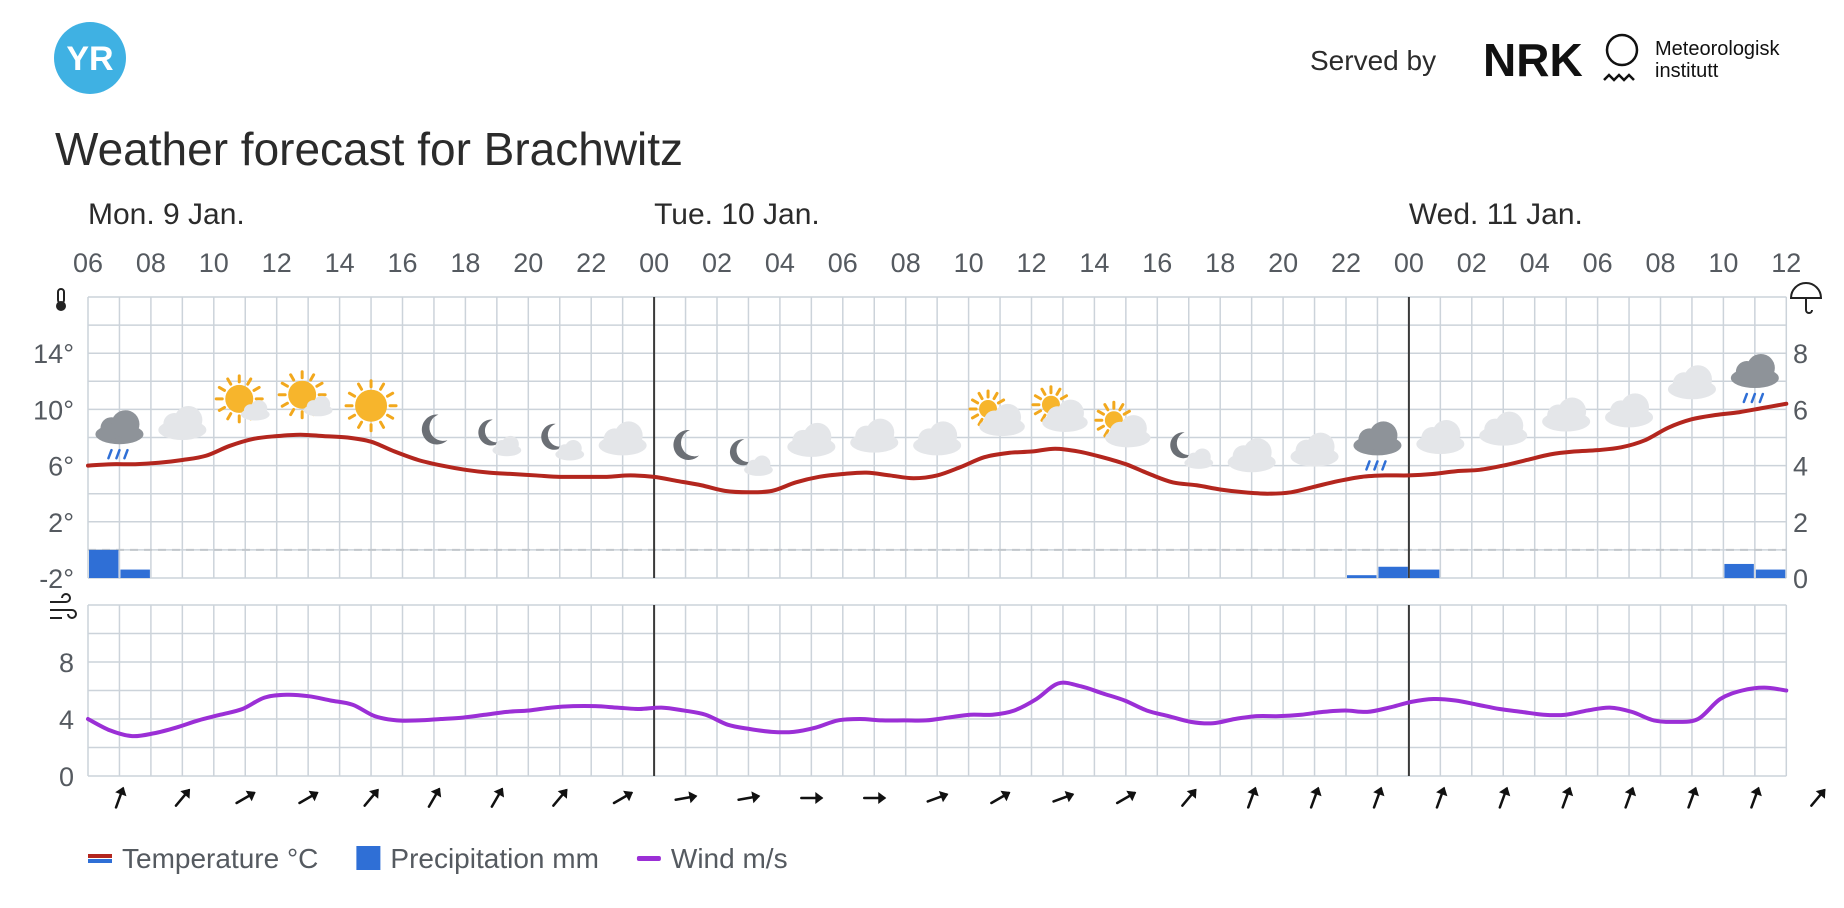  Describe the element at coordinates (780, 263) in the screenshot. I see `hour-tick-label: 04` at that location.